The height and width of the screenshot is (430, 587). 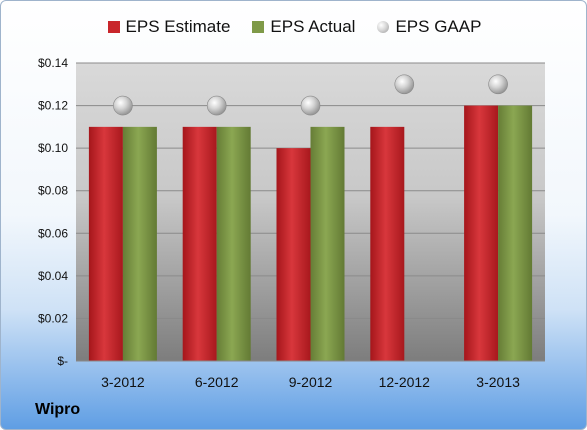 What do you see at coordinates (258, 27) in the screenshot?
I see `legend-swatch-actual` at bounding box center [258, 27].